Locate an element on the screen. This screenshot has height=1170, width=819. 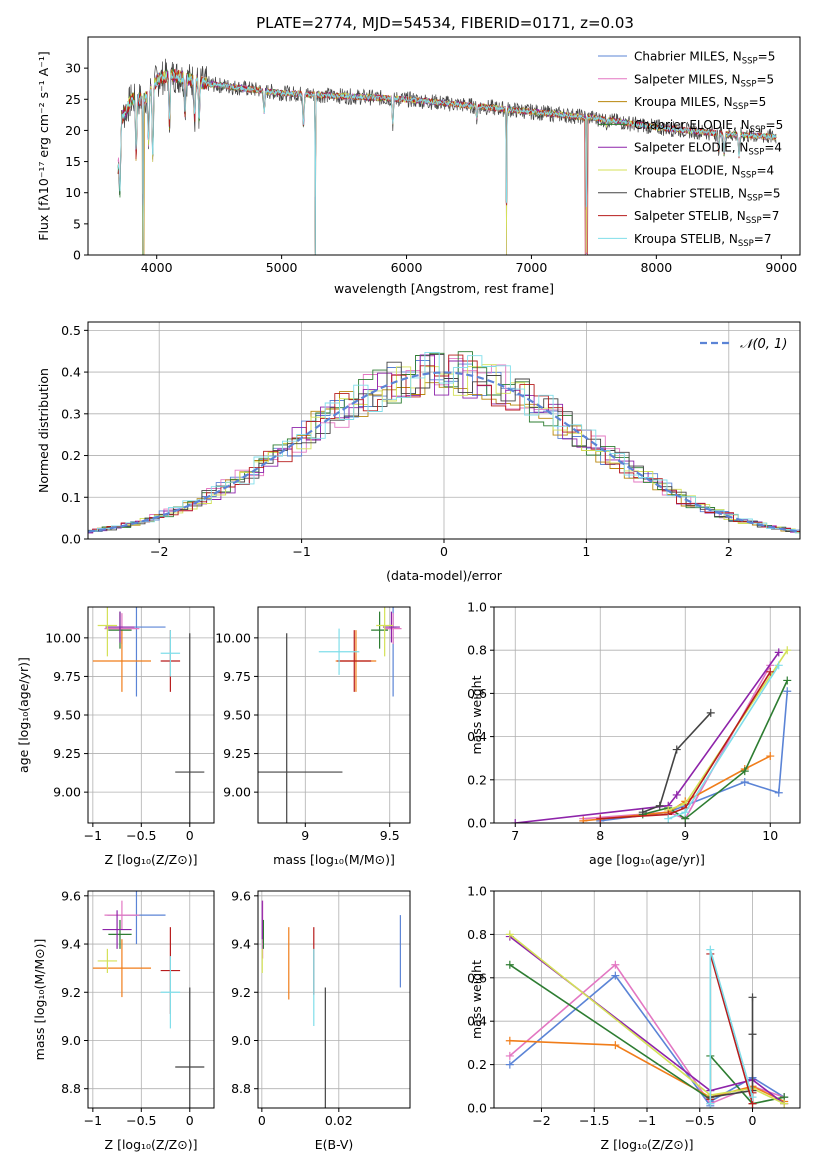
x-tick-label: 5000 is located at coordinates (282, 267).